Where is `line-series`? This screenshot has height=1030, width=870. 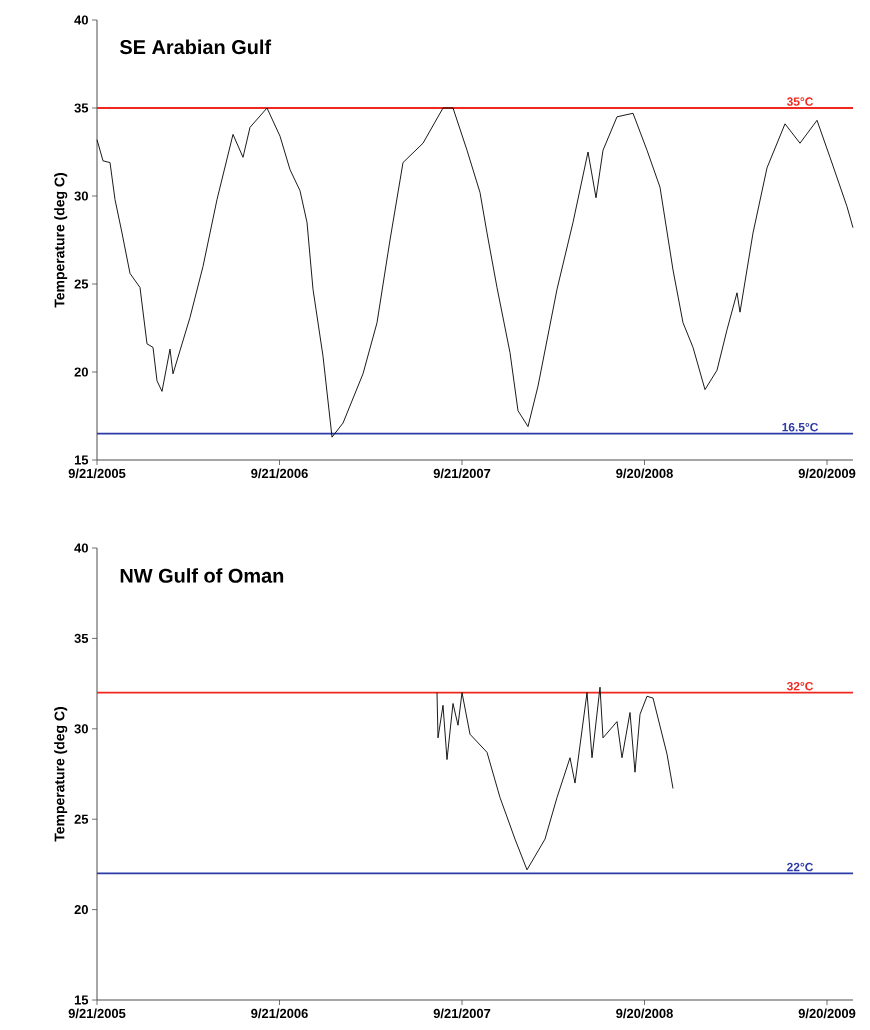 line-series is located at coordinates (555, 778).